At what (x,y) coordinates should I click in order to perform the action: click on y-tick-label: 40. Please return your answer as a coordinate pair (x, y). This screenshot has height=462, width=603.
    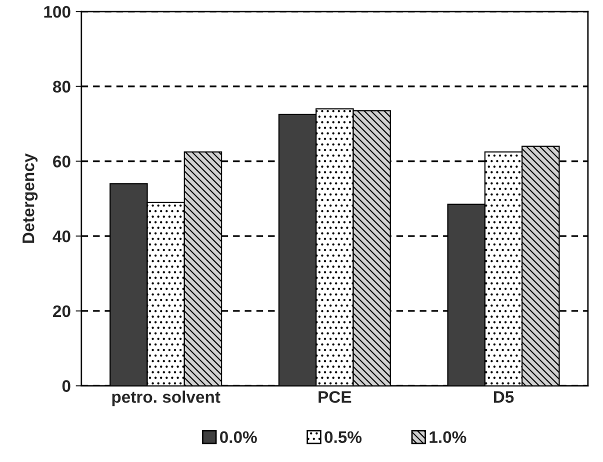
    Looking at the image, I should click on (61, 236).